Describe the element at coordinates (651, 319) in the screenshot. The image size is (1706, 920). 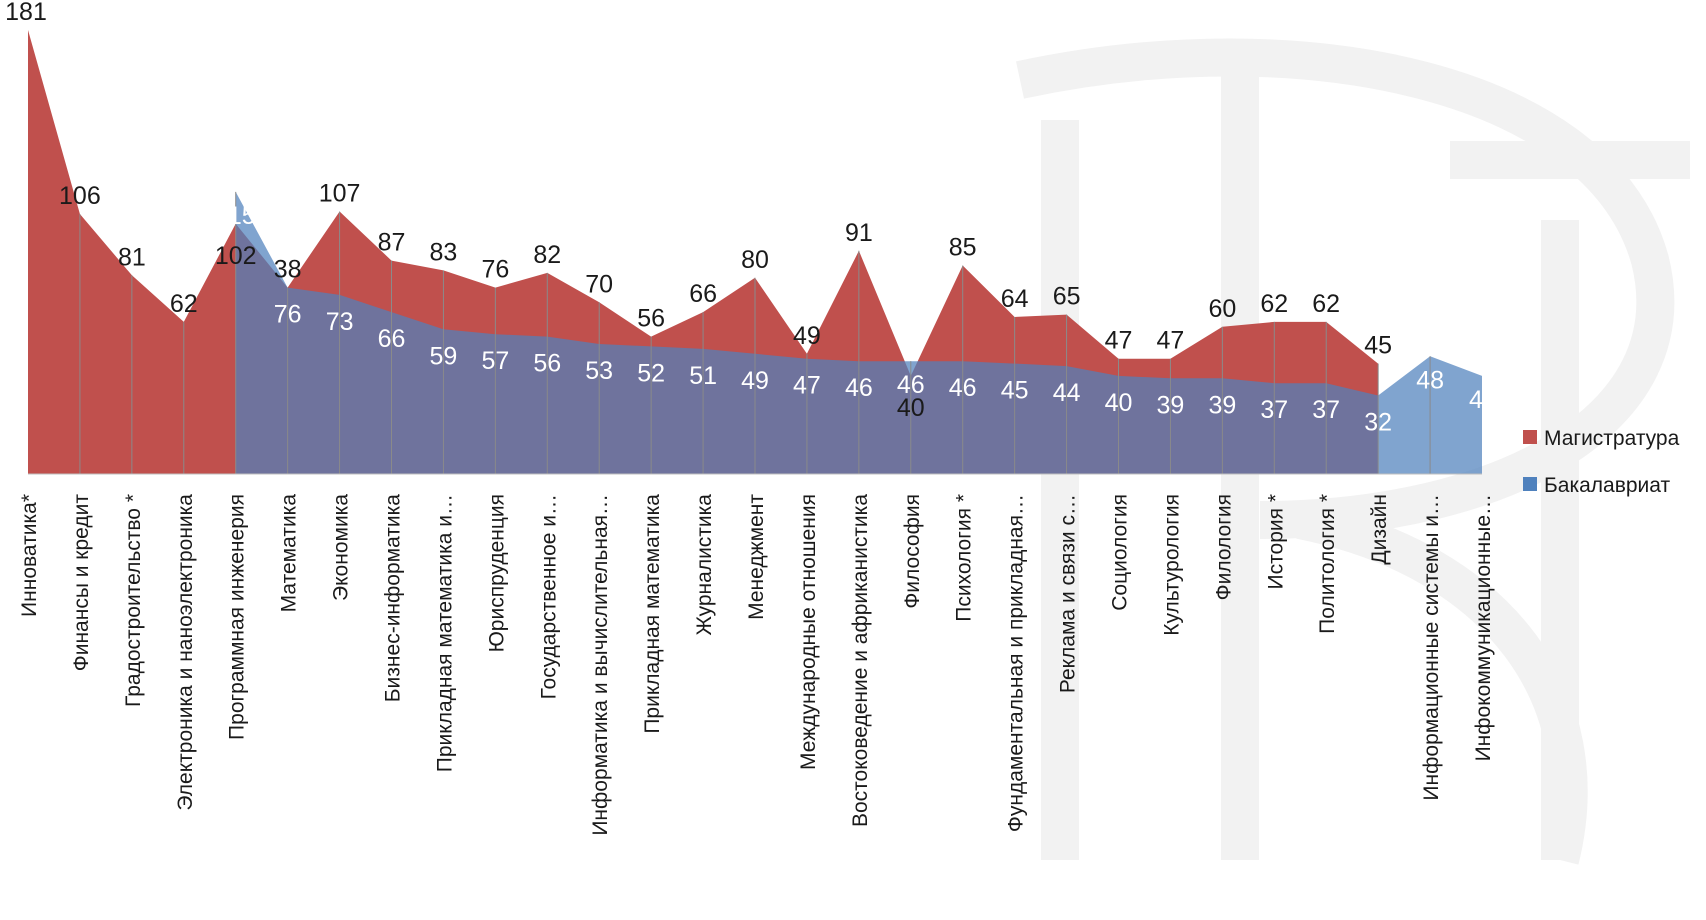
I see `data-label-magistratura: 56` at that location.